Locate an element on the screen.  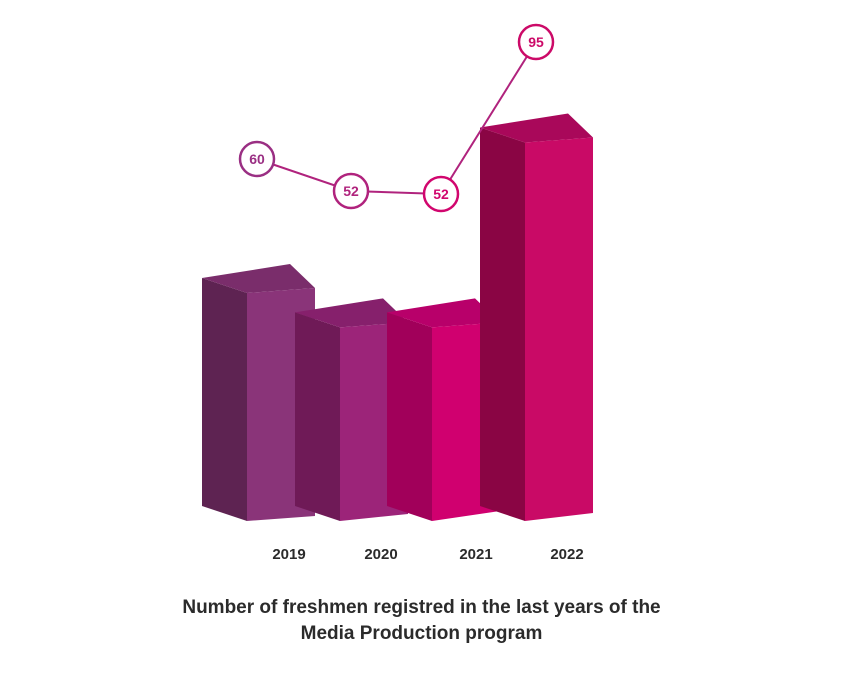
data-label-2022: 95 is located at coordinates (536, 42).